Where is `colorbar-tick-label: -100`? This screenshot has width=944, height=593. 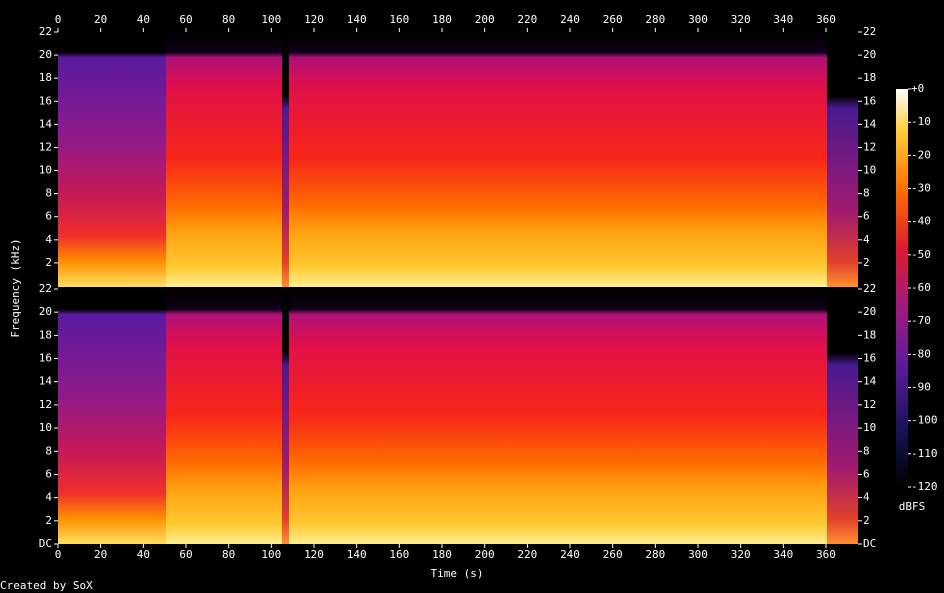
colorbar-tick-label: -100 is located at coordinates (924, 420).